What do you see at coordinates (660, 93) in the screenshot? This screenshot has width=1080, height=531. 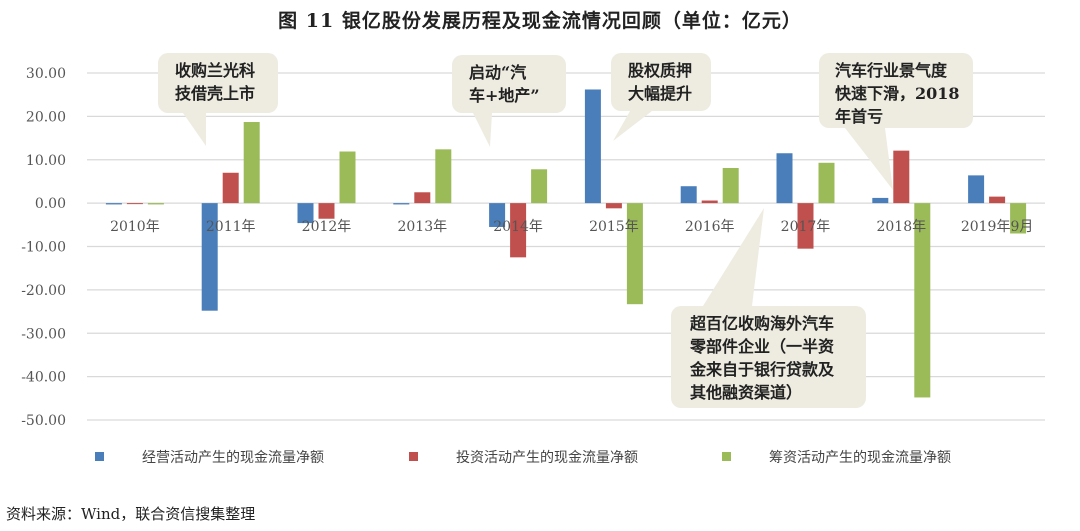 I see `callout-text: 大幅提升` at bounding box center [660, 93].